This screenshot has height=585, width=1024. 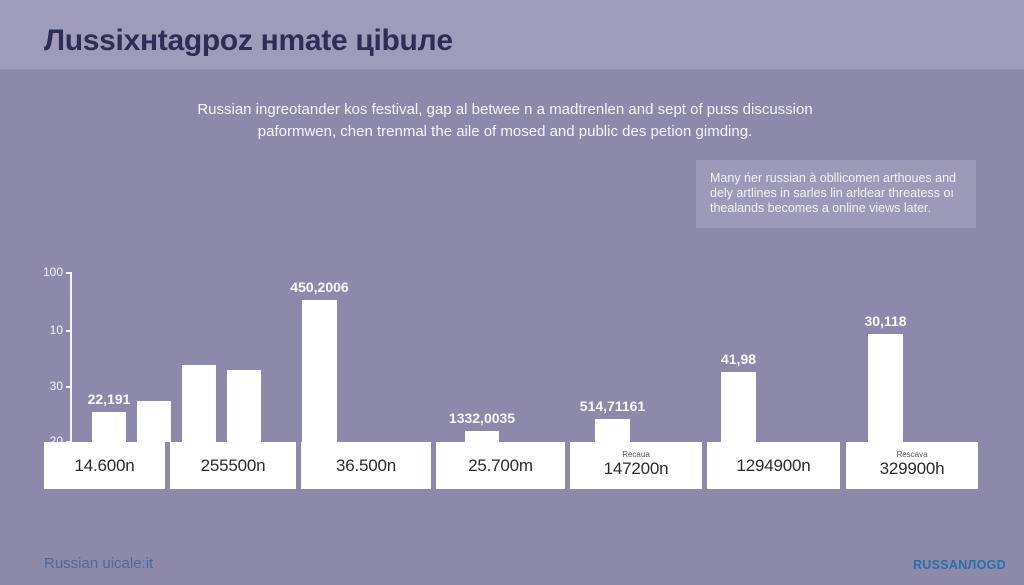 What do you see at coordinates (319, 287) in the screenshot?
I see `bar-value-label: 450,2006` at bounding box center [319, 287].